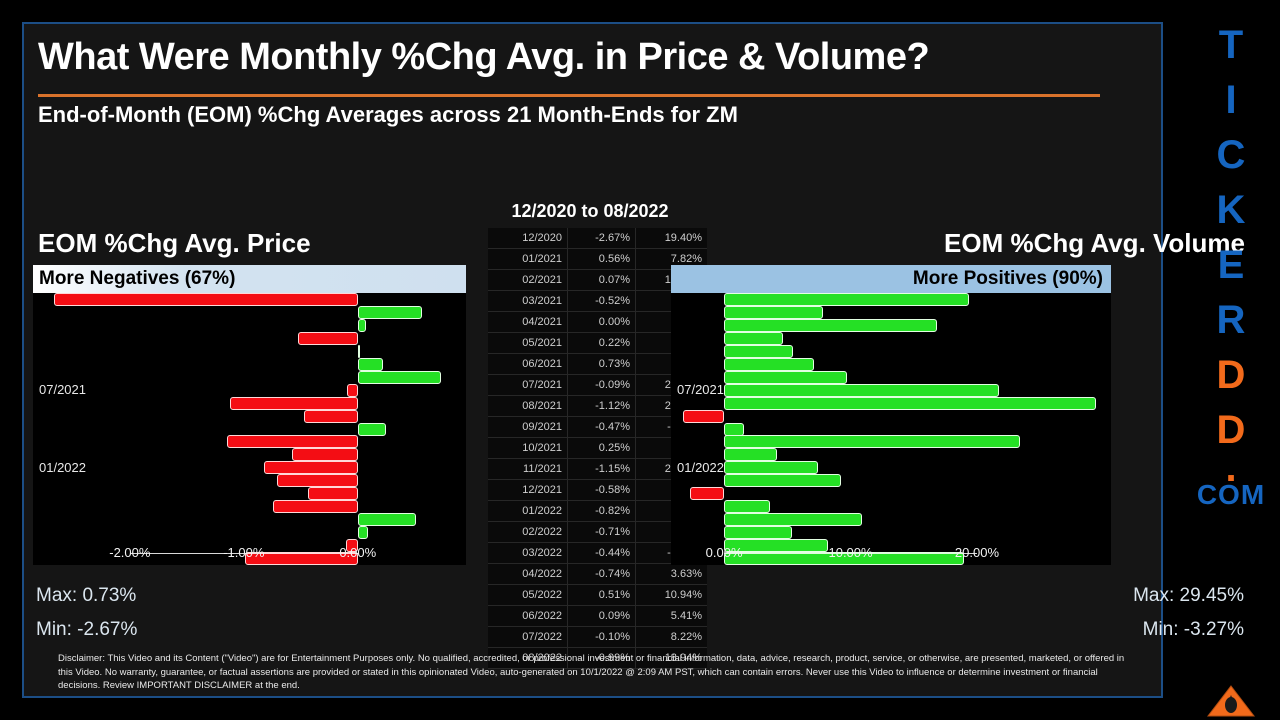 This screenshot has width=1280, height=720. What do you see at coordinates (601, 301) in the screenshot?
I see `cell-price-chg: -0.52%` at bounding box center [601, 301].